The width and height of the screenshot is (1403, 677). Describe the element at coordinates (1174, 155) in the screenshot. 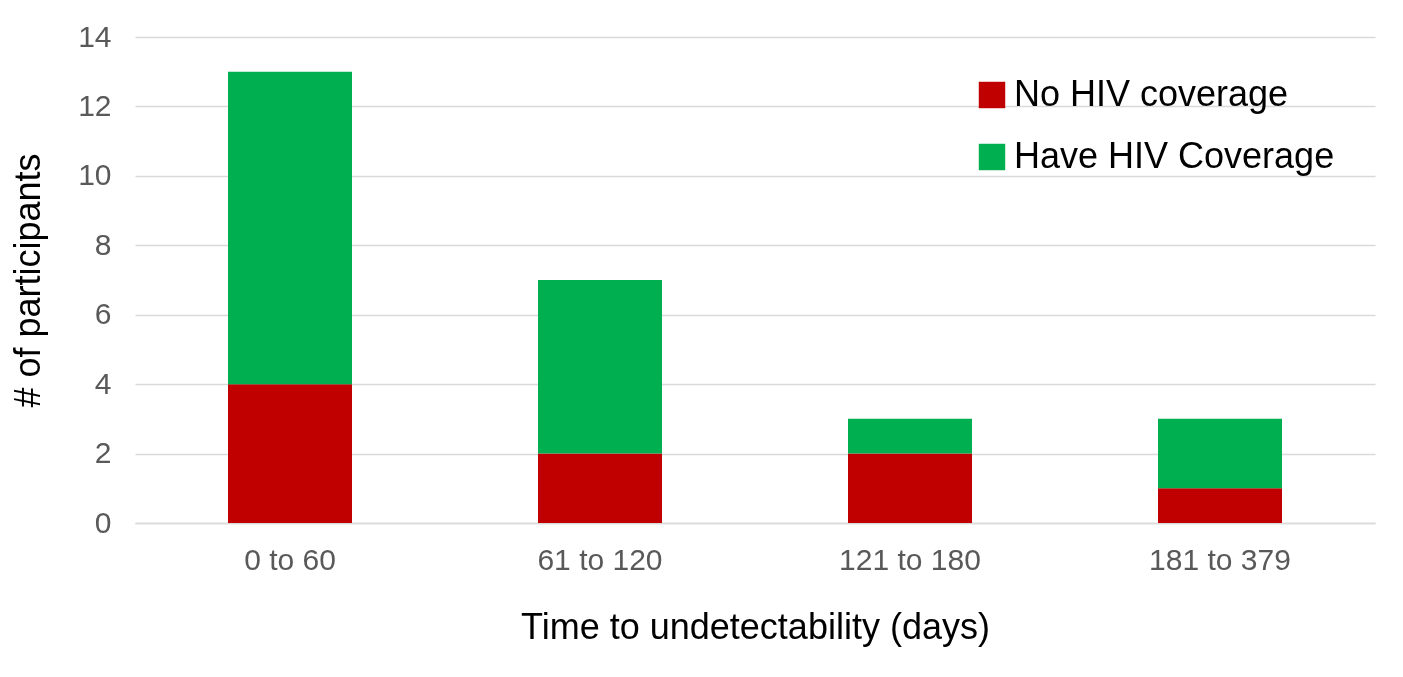

I see `legend-label: Have HIV Coverage` at that location.